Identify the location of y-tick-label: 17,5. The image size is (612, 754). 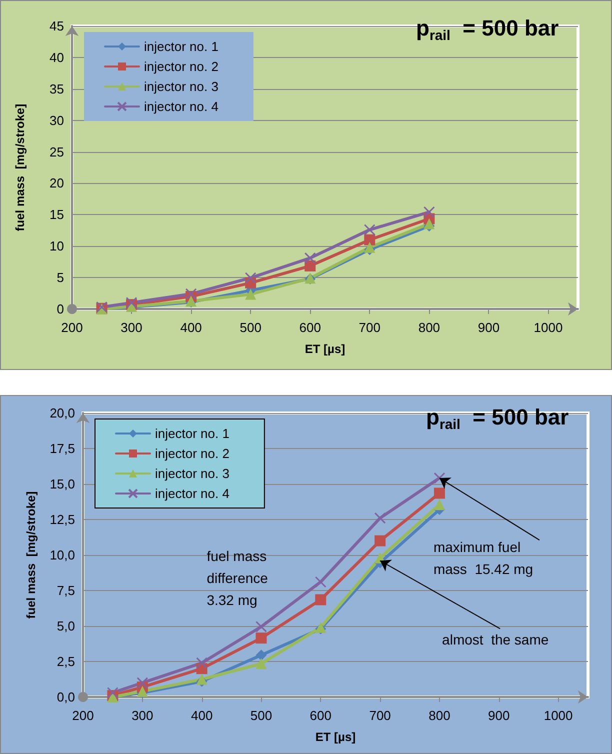
(62, 448).